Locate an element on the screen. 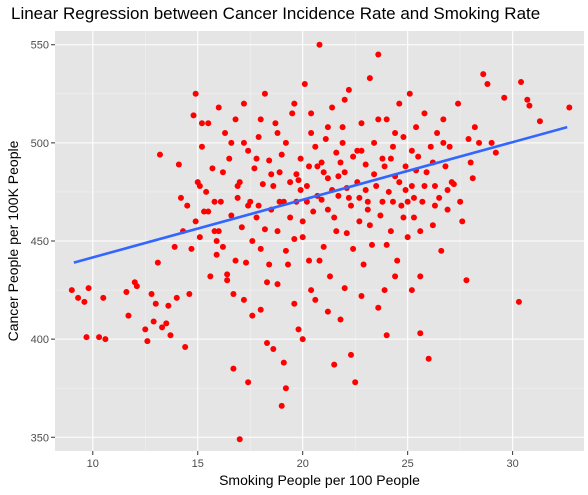  y-tick-label: 450 is located at coordinates (40, 242).